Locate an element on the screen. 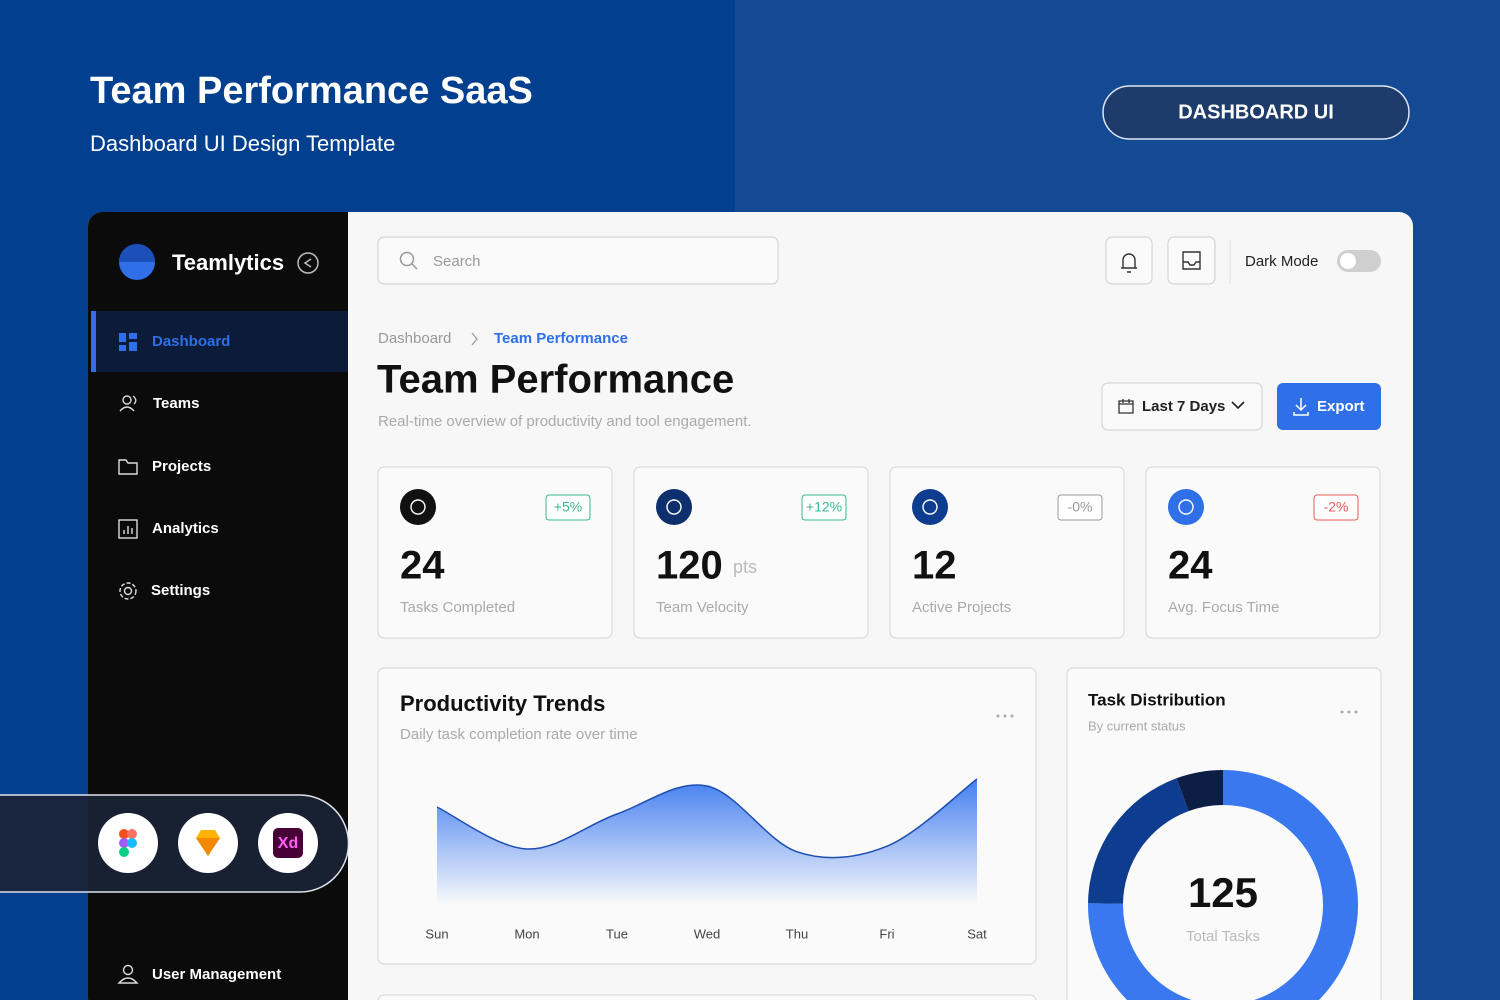 This screenshot has width=1500, height=1000. kpi-badge-text: +12% is located at coordinates (824, 507).